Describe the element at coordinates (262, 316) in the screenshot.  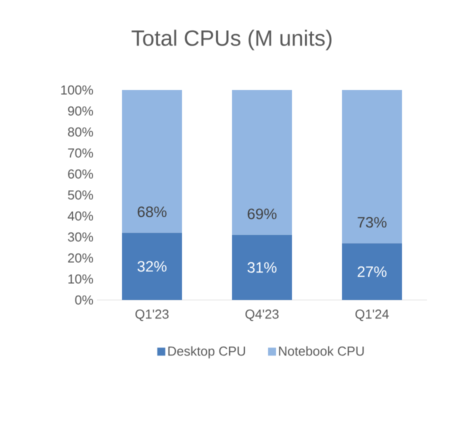
I see `x-tick-label: Q4'23` at that location.